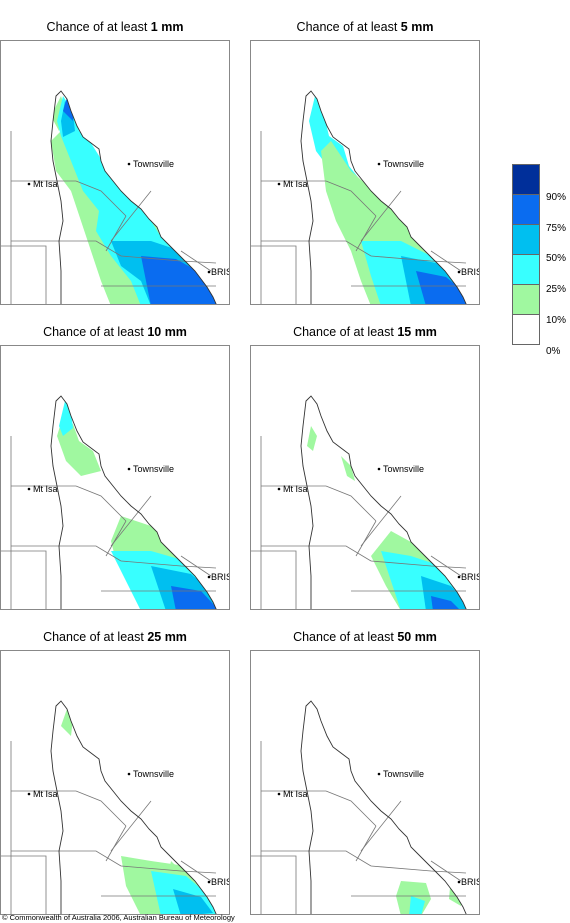 This screenshot has height=923, width=570. I want to click on map-panel-50mm: Townsville Mt Isa BRIS, so click(365, 782).